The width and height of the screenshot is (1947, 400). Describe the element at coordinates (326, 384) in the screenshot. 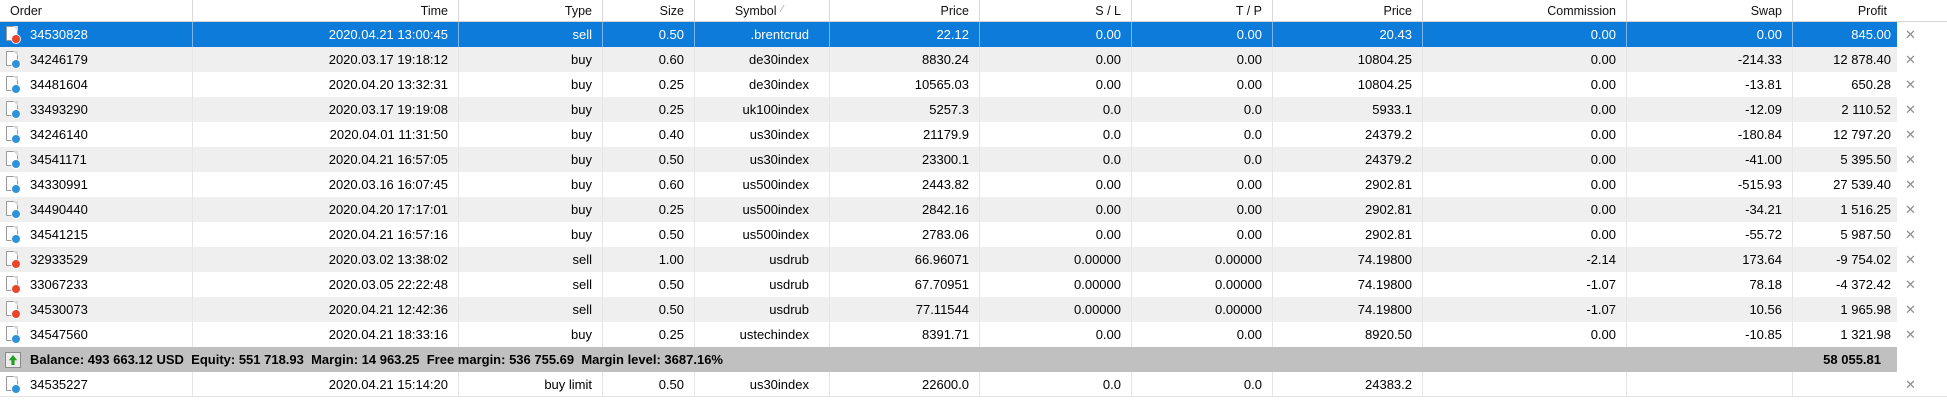

I see `cell-time: 2020.04.21 15:14:20` at that location.